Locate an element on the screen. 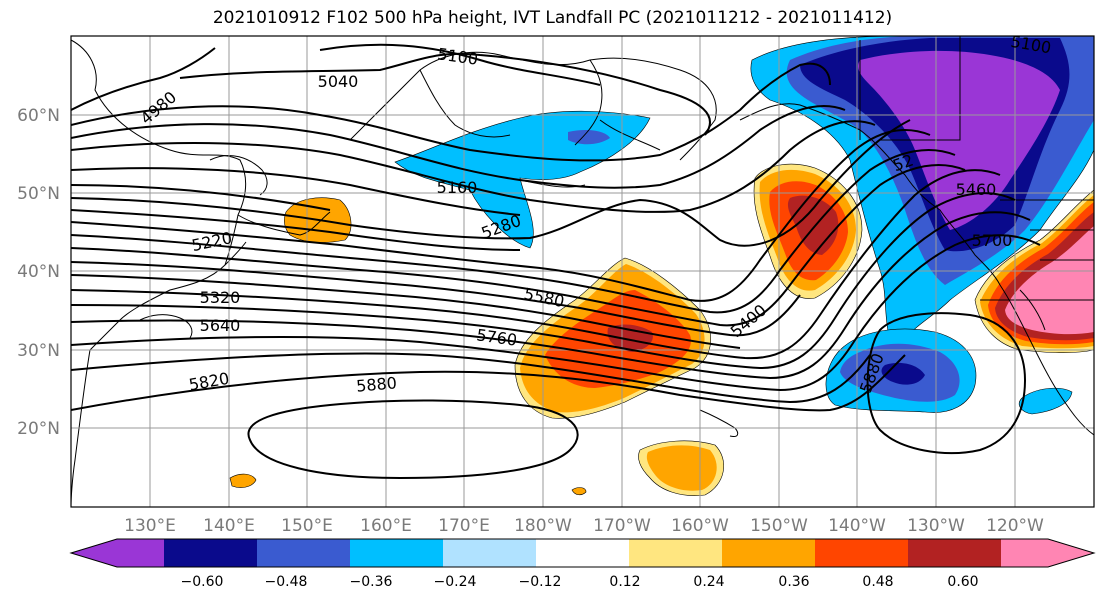 This screenshot has height=601, width=1105. ivt-negative-baja is located at coordinates (1046, 401).